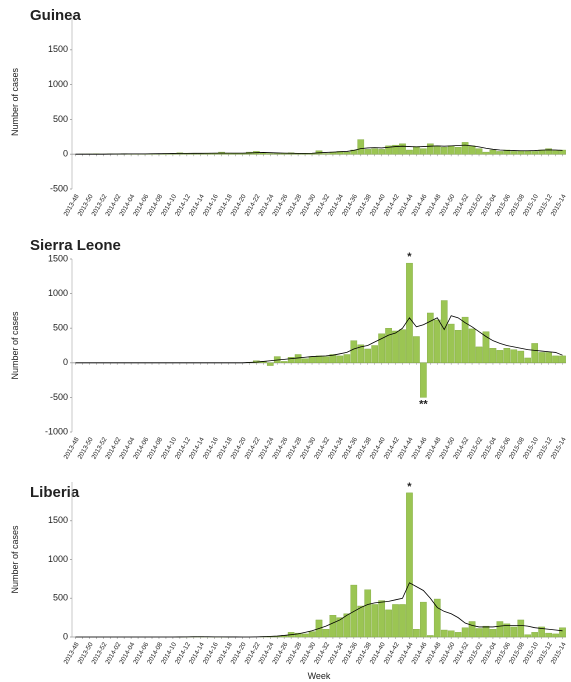 The width and height of the screenshot is (571, 682). Describe the element at coordinates (59, 188) in the screenshot. I see `y-tick-label: -500` at that location.